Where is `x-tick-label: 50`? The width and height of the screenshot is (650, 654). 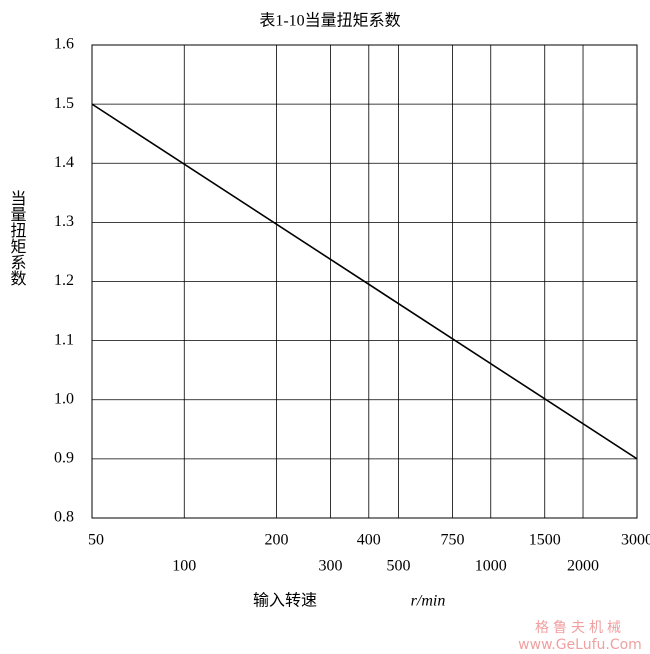
x-tick-label: 50 is located at coordinates (96, 540).